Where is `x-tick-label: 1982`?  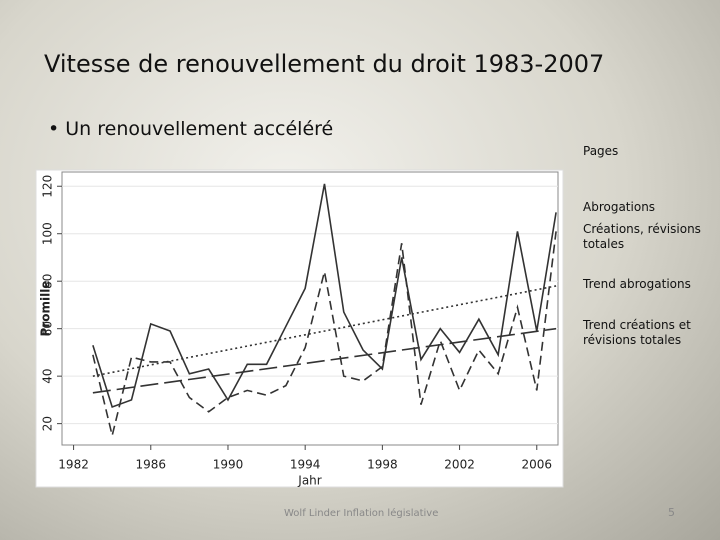 x-tick-label: 1982 is located at coordinates (73, 465).